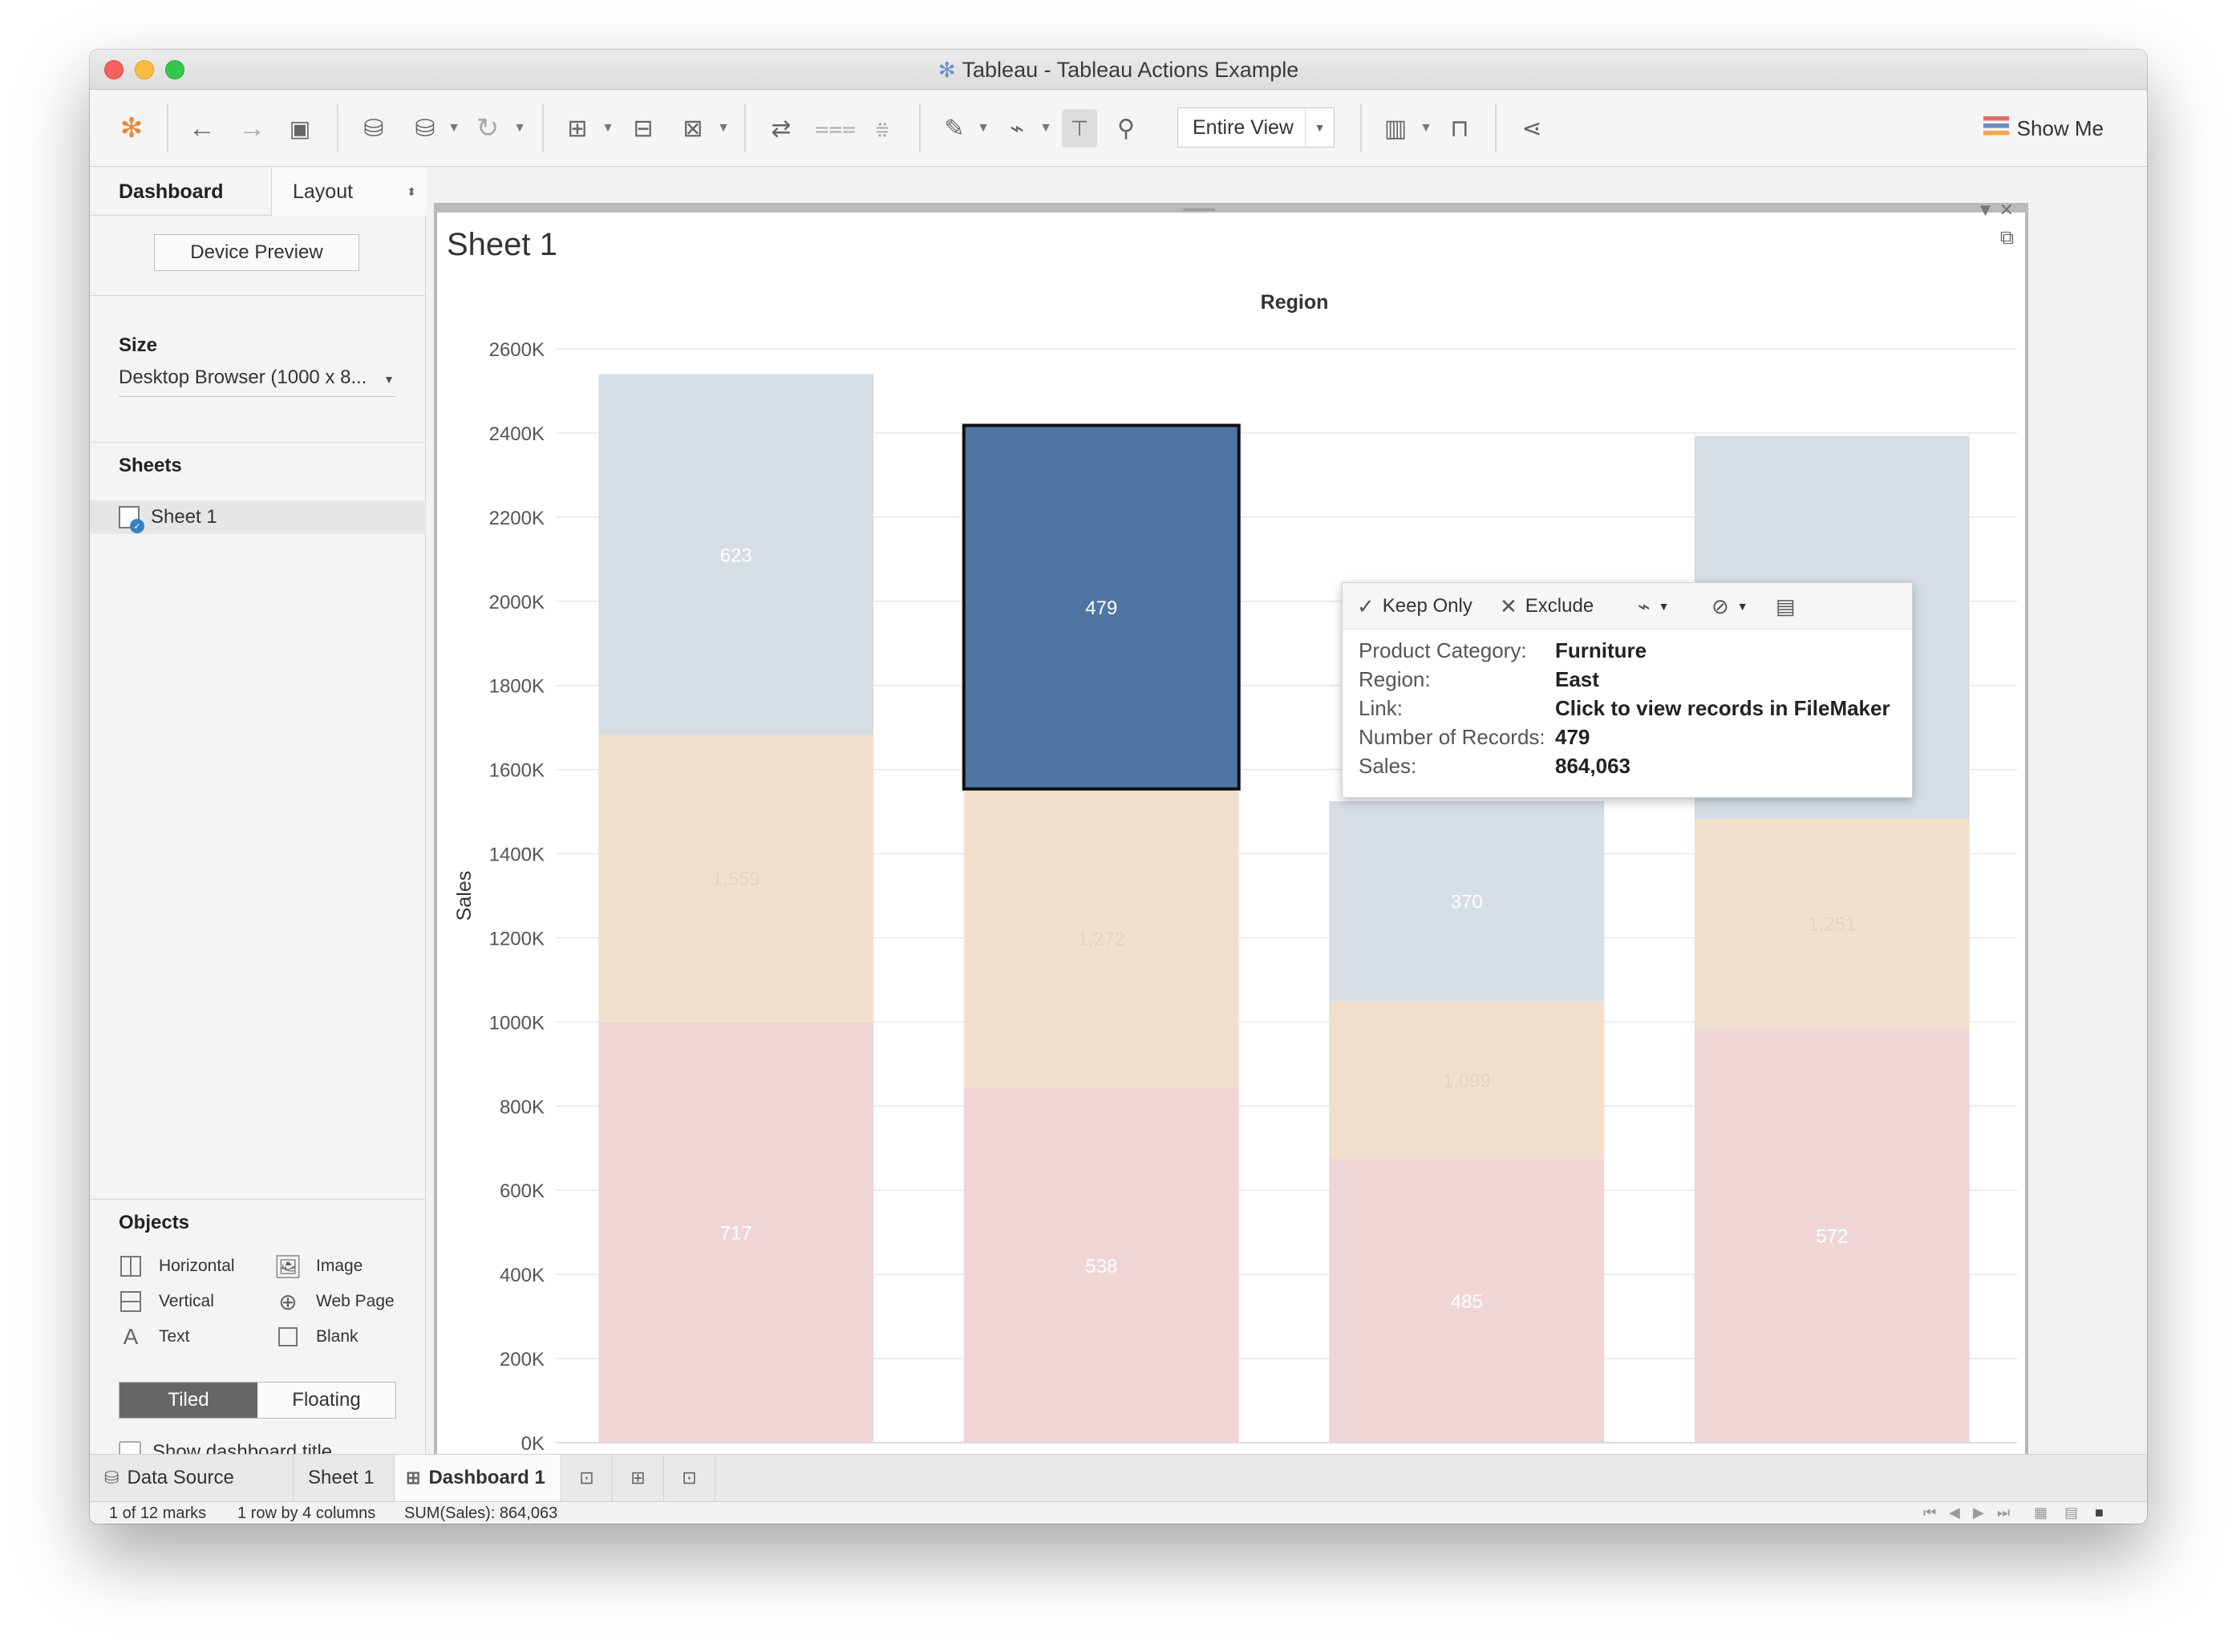  I want to click on vertical-container-icon, so click(130, 1301).